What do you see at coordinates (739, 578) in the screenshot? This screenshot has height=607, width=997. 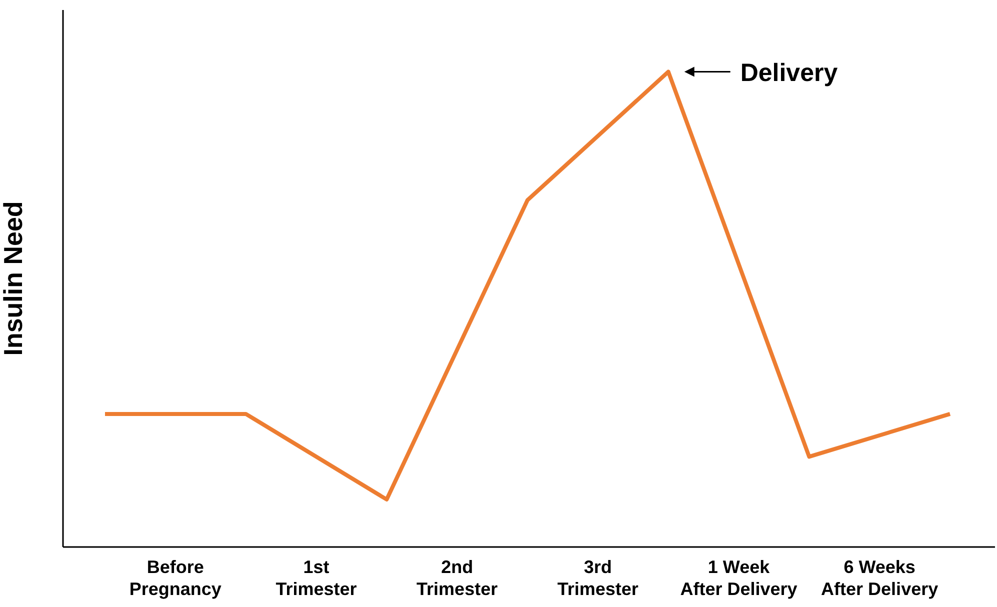 I see `x-tick-label: 1 Week After Delivery` at bounding box center [739, 578].